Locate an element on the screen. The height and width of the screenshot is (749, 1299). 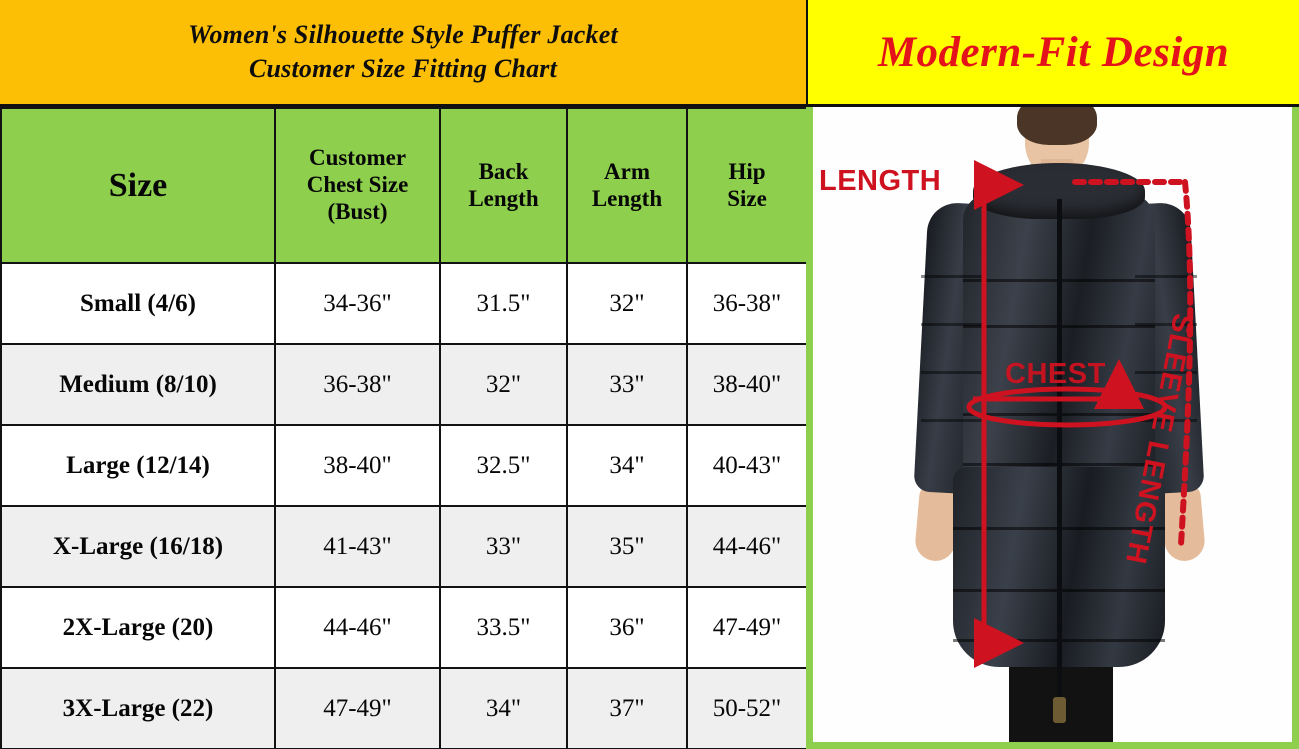
cell-back: 31.5" is located at coordinates (503, 303).